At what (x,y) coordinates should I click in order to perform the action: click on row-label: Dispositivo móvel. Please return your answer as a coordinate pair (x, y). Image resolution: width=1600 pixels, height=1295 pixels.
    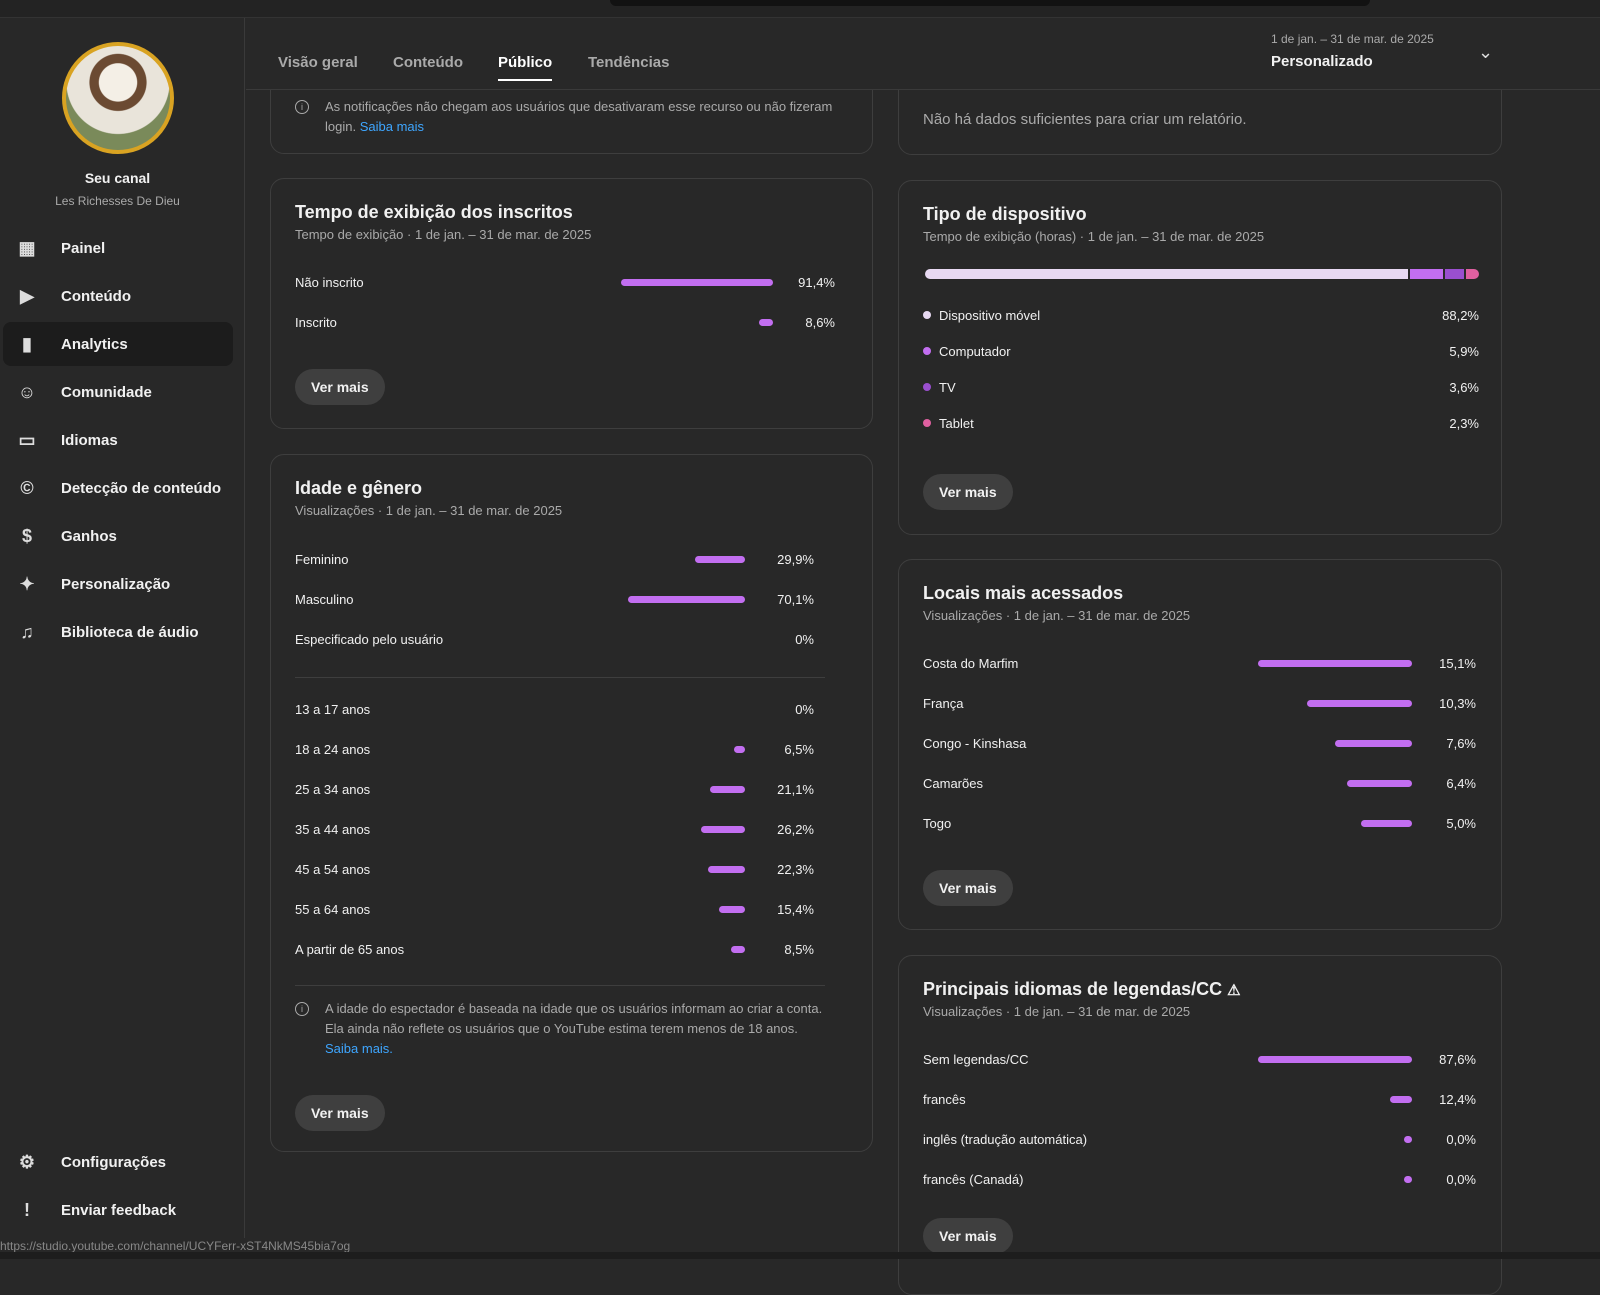
    Looking at the image, I should click on (990, 315).